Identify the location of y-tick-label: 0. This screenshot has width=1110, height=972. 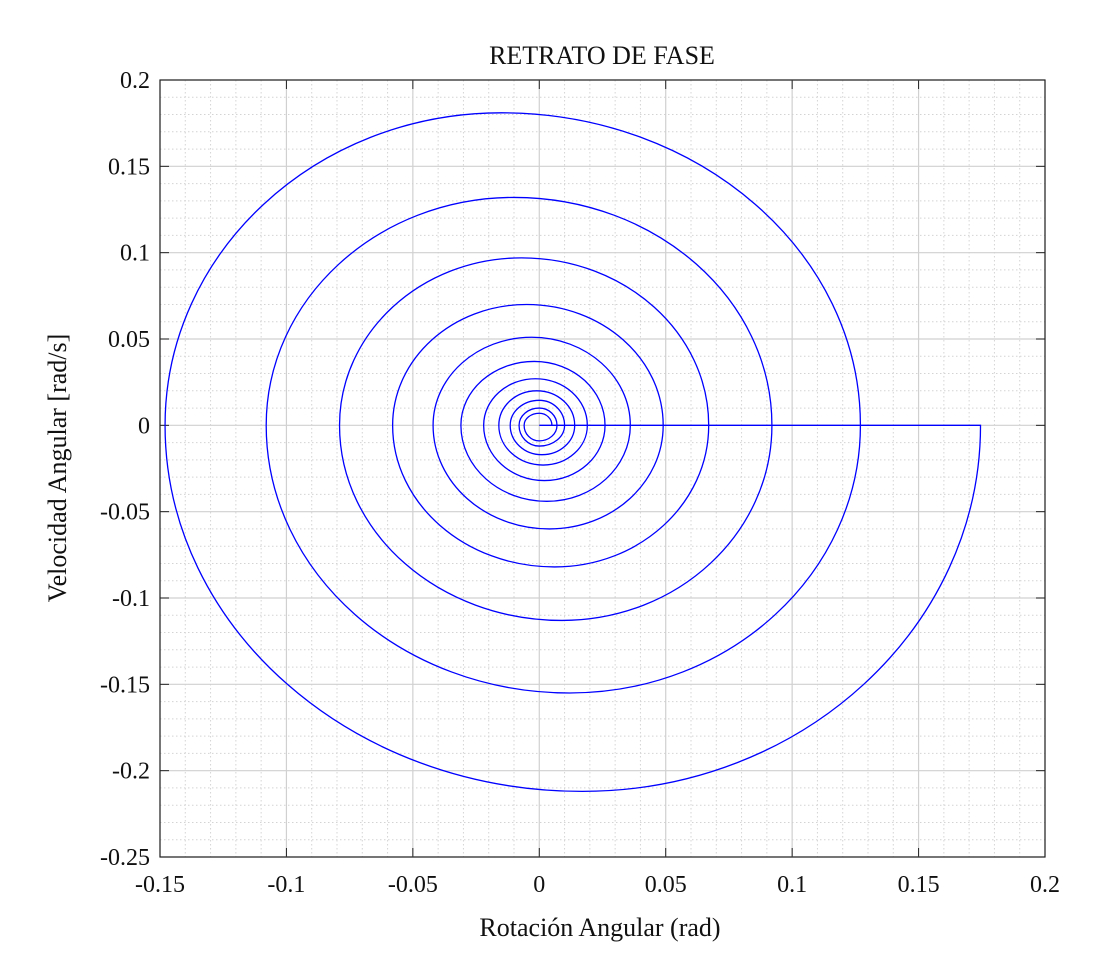
(144, 426).